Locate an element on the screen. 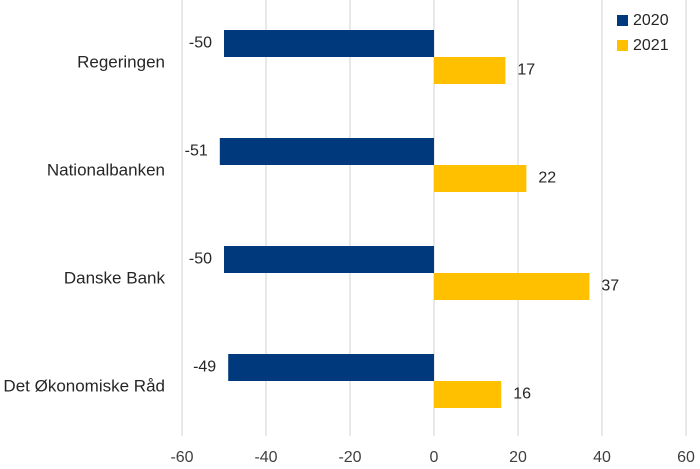 Image resolution: width=700 pixels, height=469 pixels. x-tick-label: 20 is located at coordinates (518, 457).